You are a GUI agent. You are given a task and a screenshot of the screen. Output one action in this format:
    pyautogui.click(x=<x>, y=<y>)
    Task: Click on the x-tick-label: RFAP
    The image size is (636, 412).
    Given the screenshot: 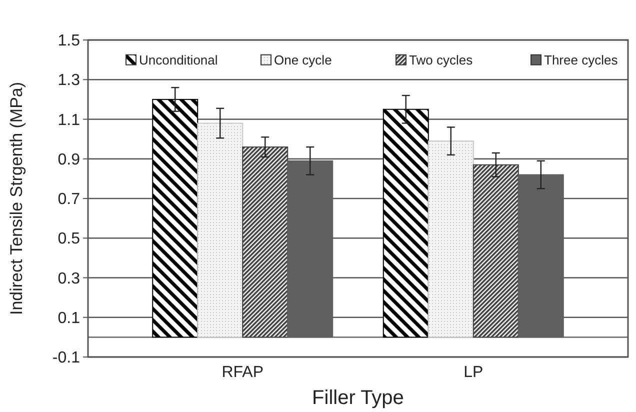 What is the action you would take?
    pyautogui.click(x=243, y=372)
    